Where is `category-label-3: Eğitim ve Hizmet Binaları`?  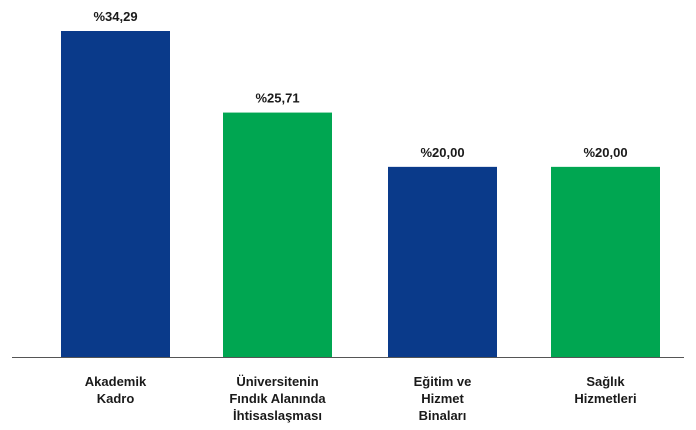
category-label-3: Eğitim ve Hizmet Binaları is located at coordinates (443, 398).